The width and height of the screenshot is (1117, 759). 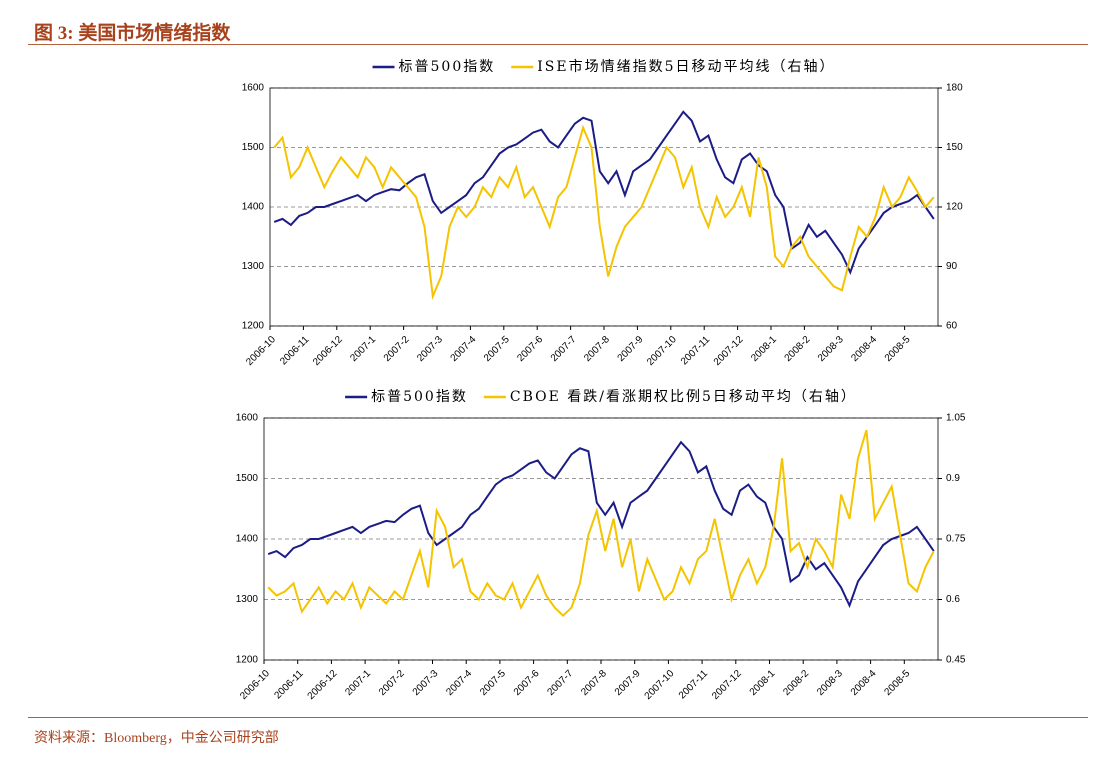 What do you see at coordinates (558, 44) in the screenshot?
I see `header-rule` at bounding box center [558, 44].